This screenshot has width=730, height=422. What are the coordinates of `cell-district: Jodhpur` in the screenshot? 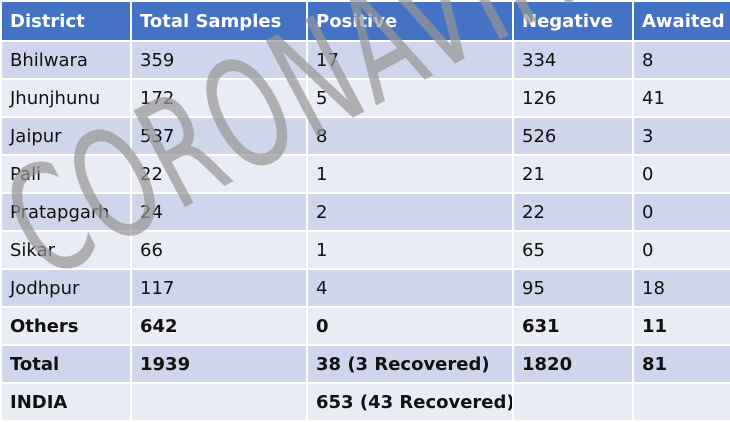 It's located at (66, 288).